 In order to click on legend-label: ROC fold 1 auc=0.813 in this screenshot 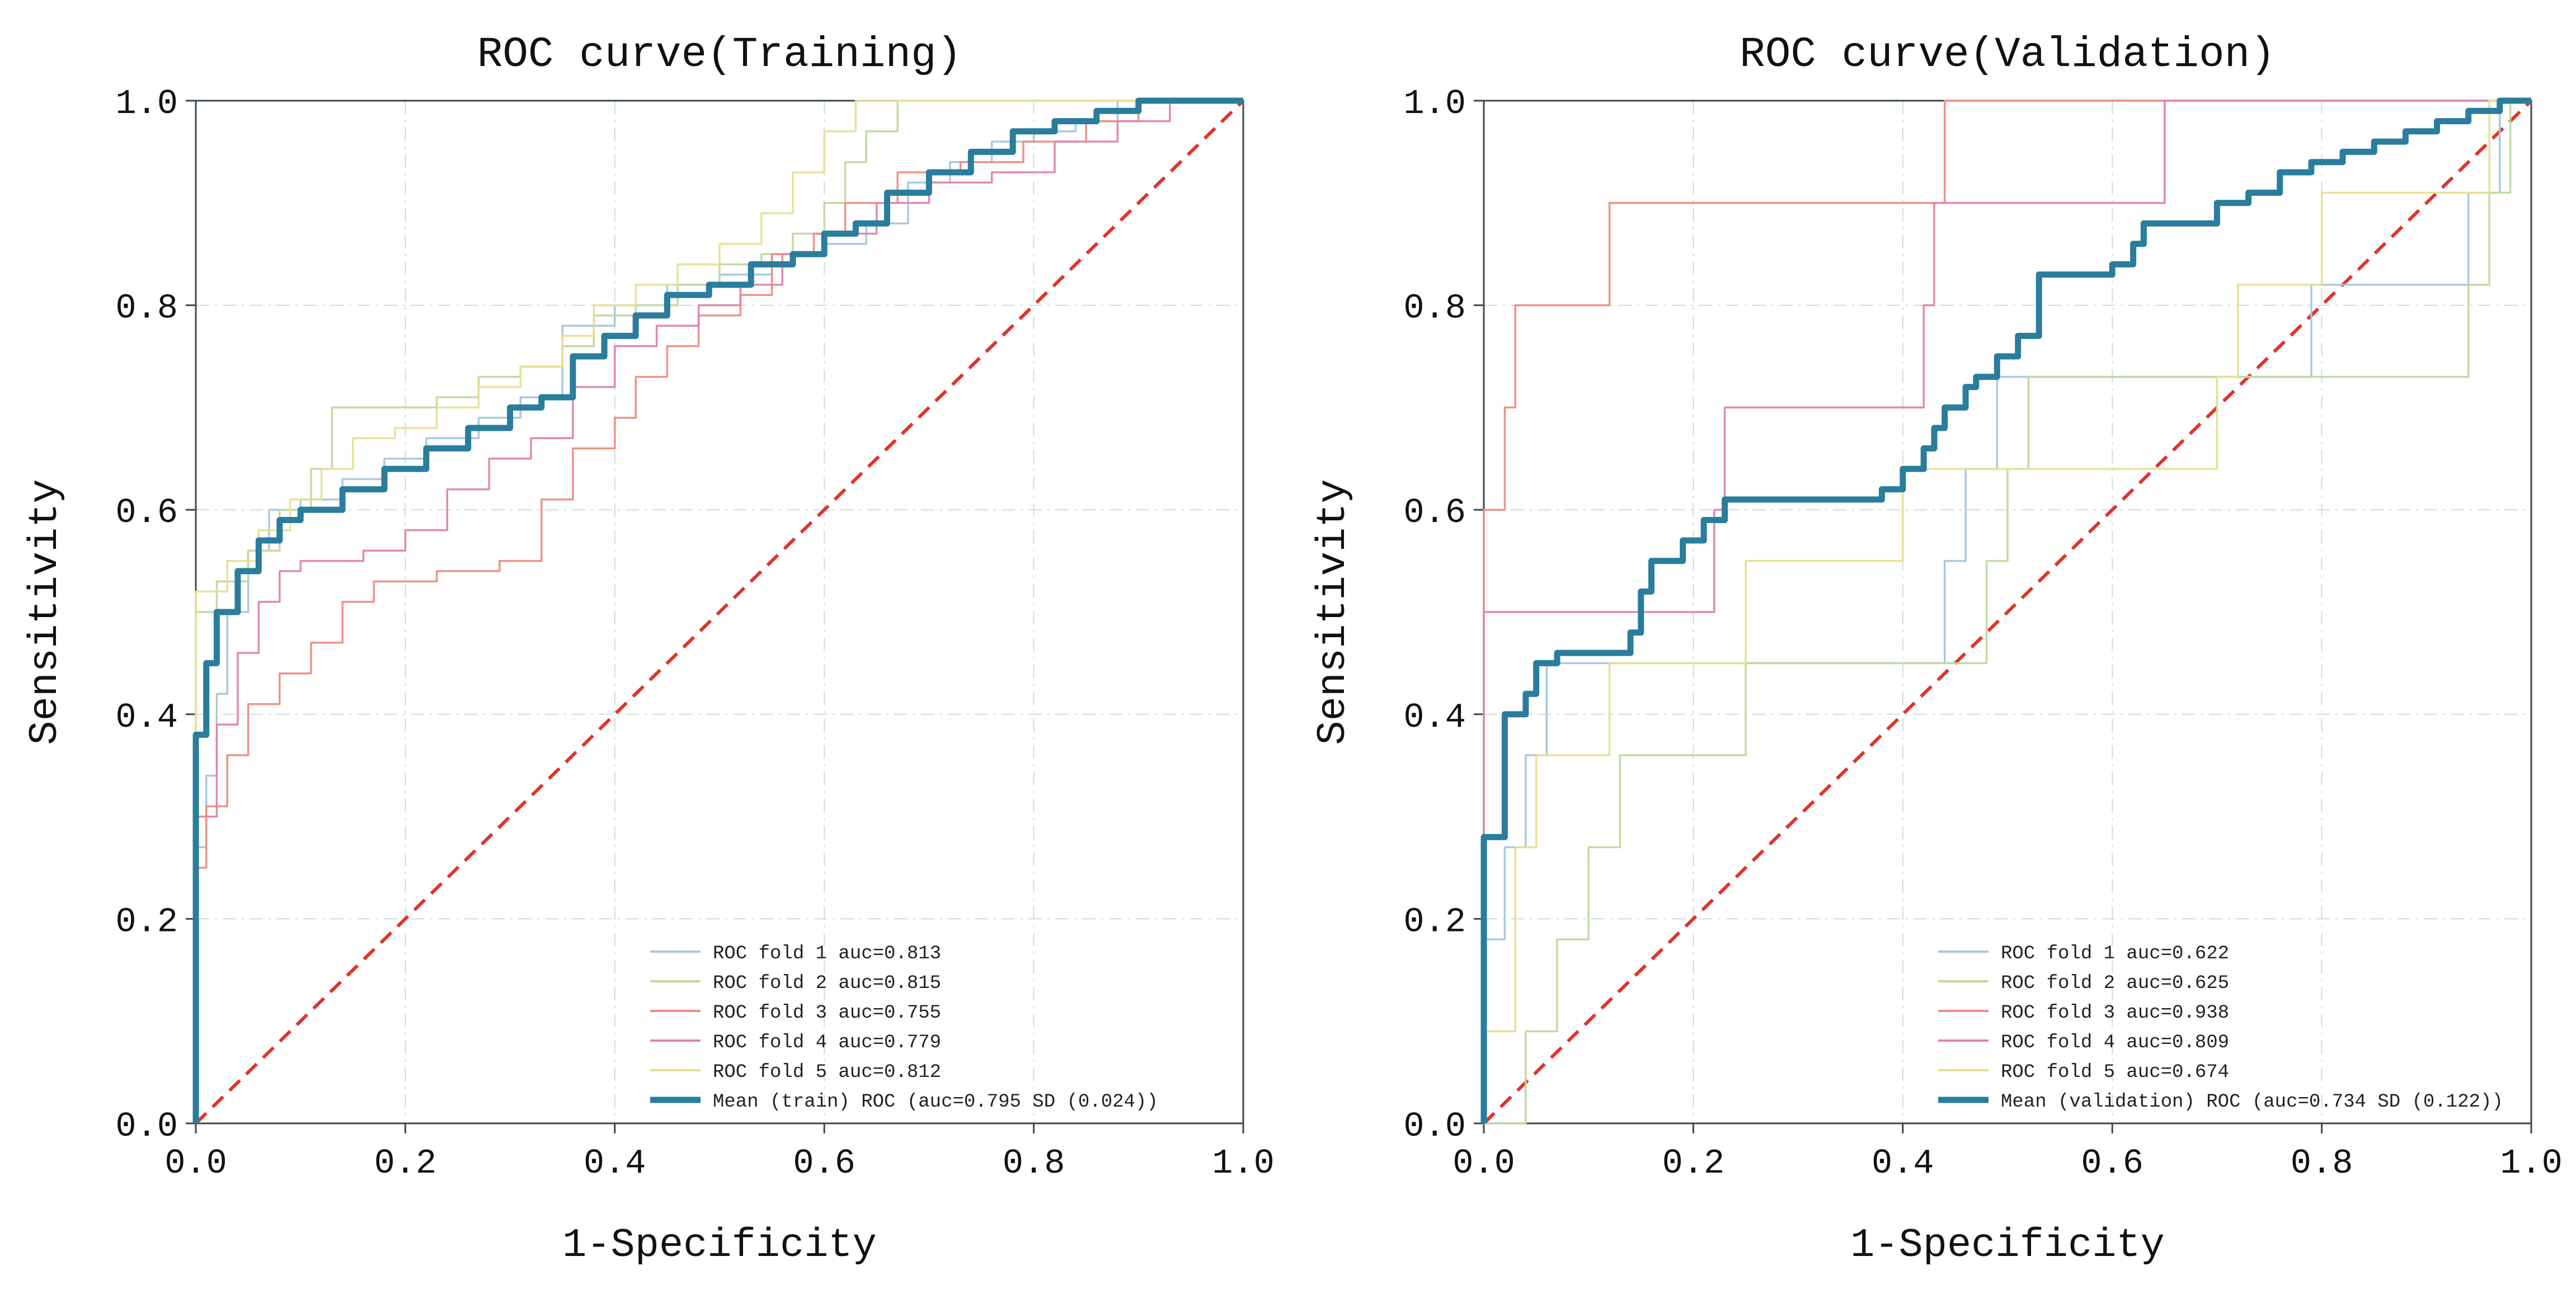, I will do `click(827, 953)`.